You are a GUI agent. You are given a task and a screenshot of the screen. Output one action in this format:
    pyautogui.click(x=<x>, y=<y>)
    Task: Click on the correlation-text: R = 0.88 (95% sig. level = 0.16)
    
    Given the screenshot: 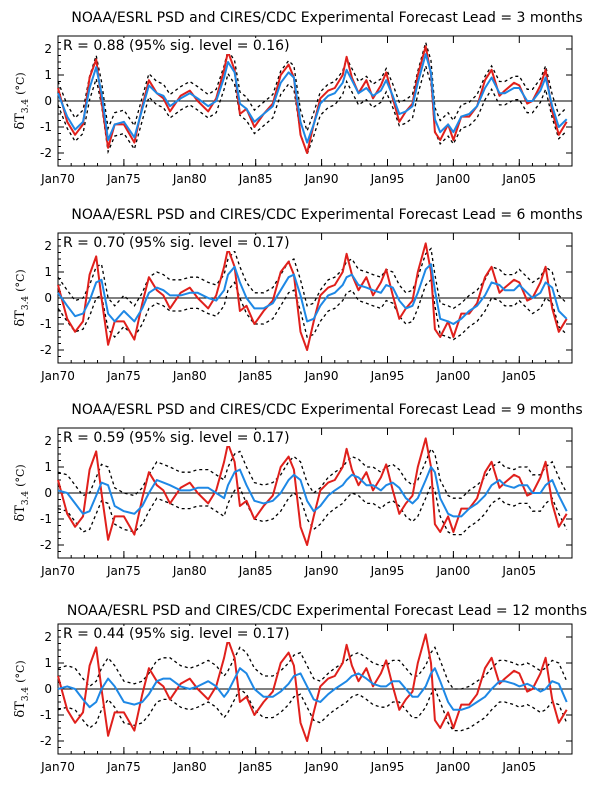 What is the action you would take?
    pyautogui.click(x=176, y=46)
    